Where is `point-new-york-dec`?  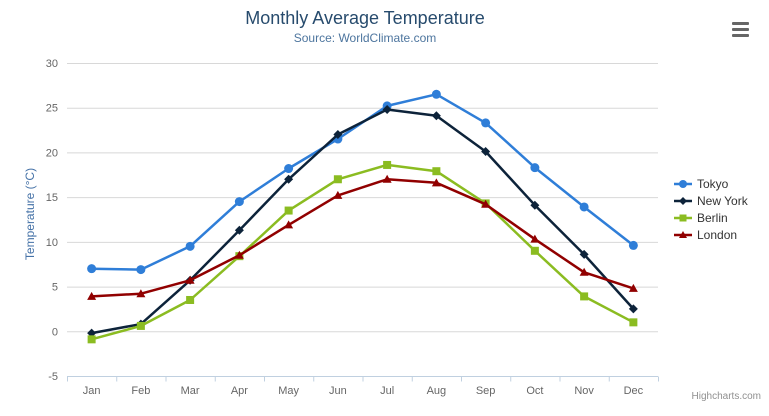
point-new-york-dec is located at coordinates (633, 309).